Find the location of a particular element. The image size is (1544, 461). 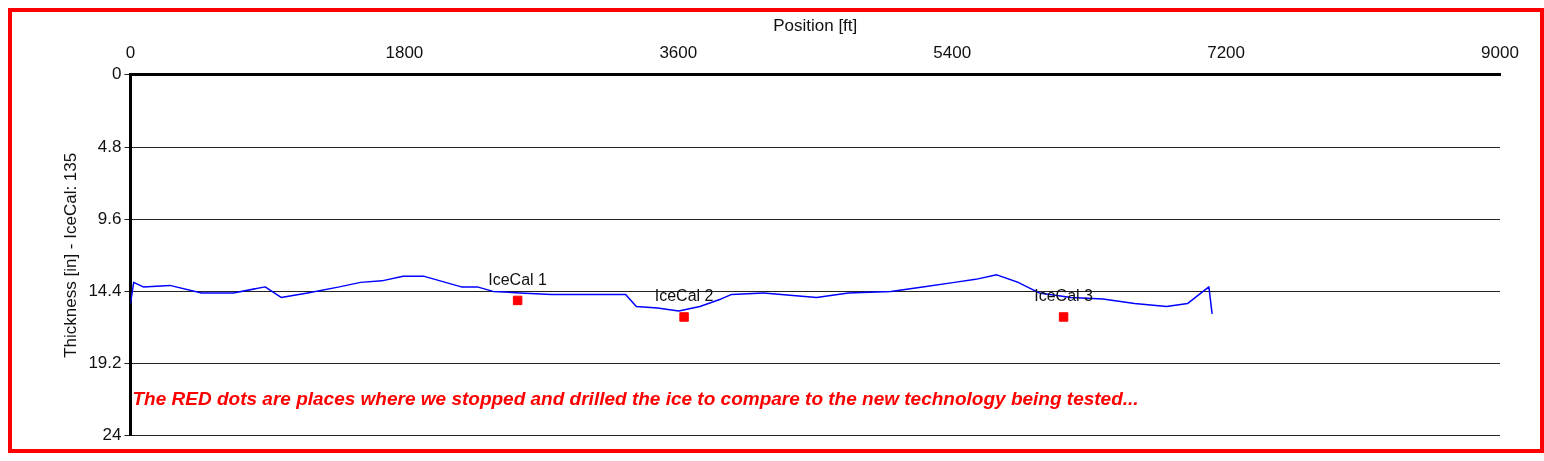

x-tick-label: 3600 is located at coordinates (678, 53).